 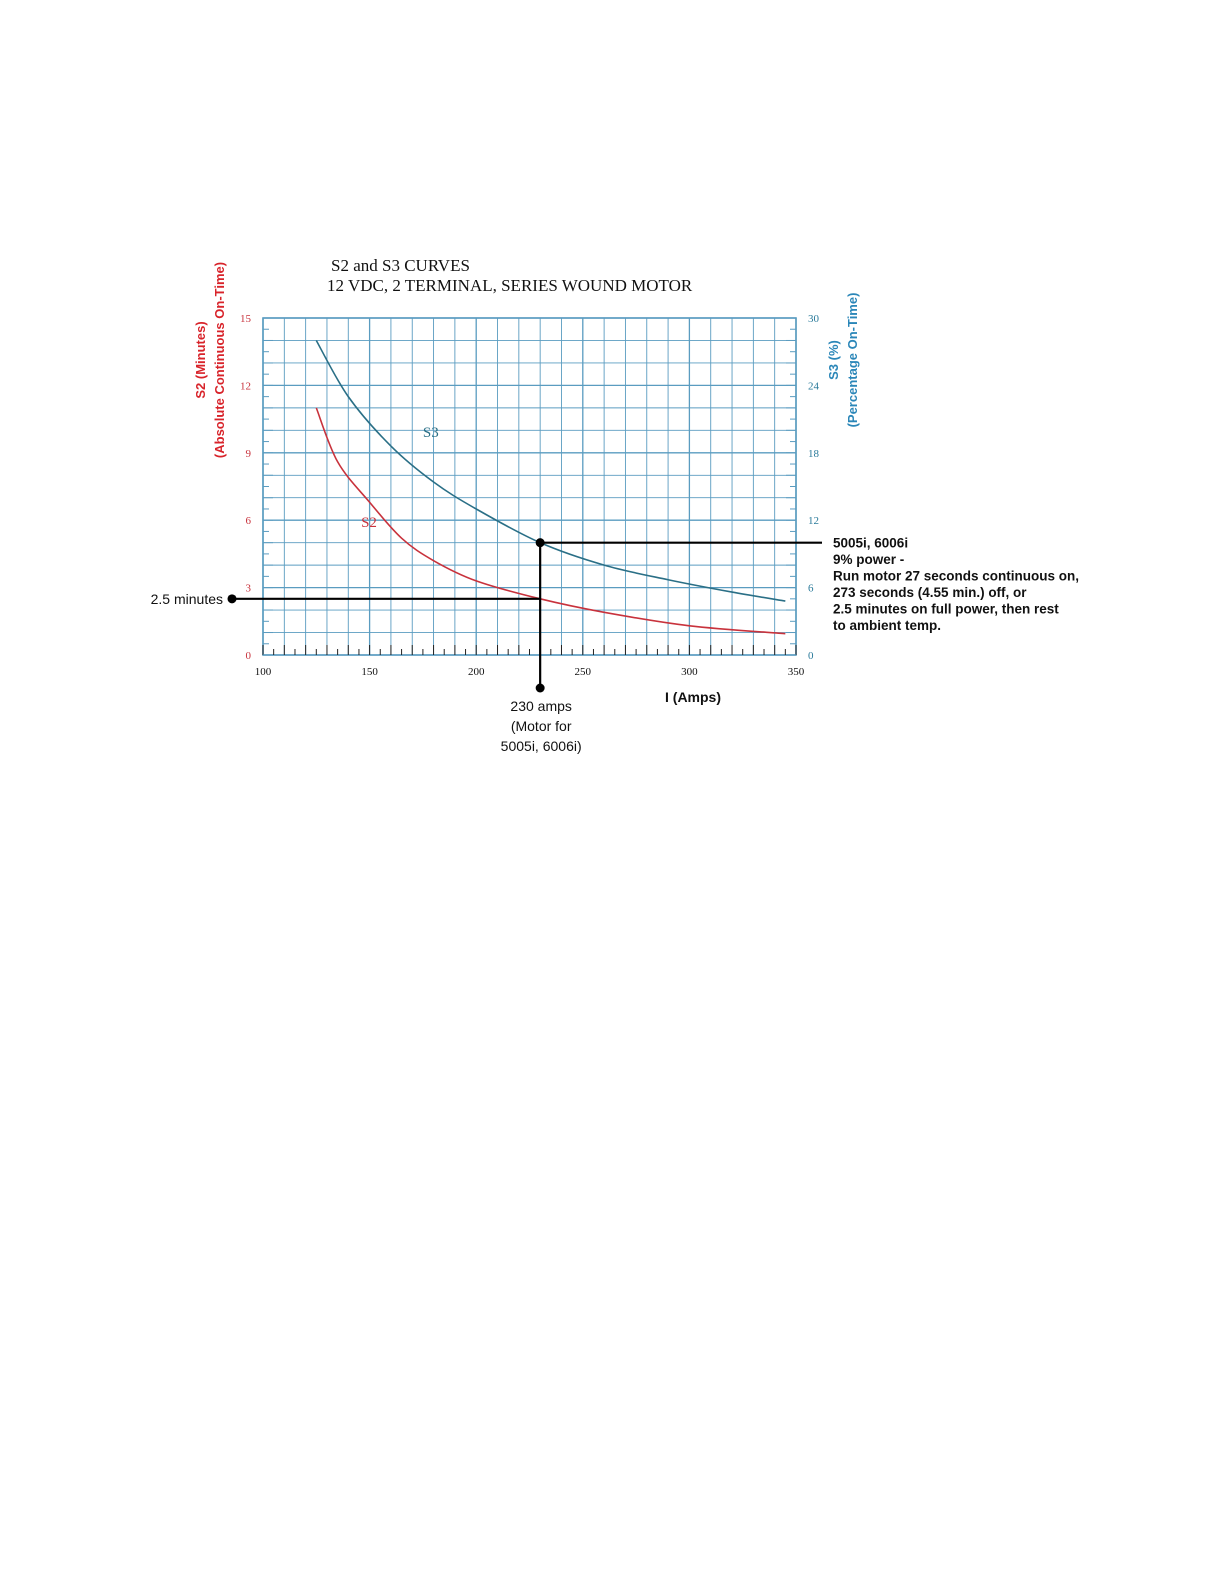 What do you see at coordinates (249, 589) in the screenshot?
I see `y-left-tick-label: 3` at bounding box center [249, 589].